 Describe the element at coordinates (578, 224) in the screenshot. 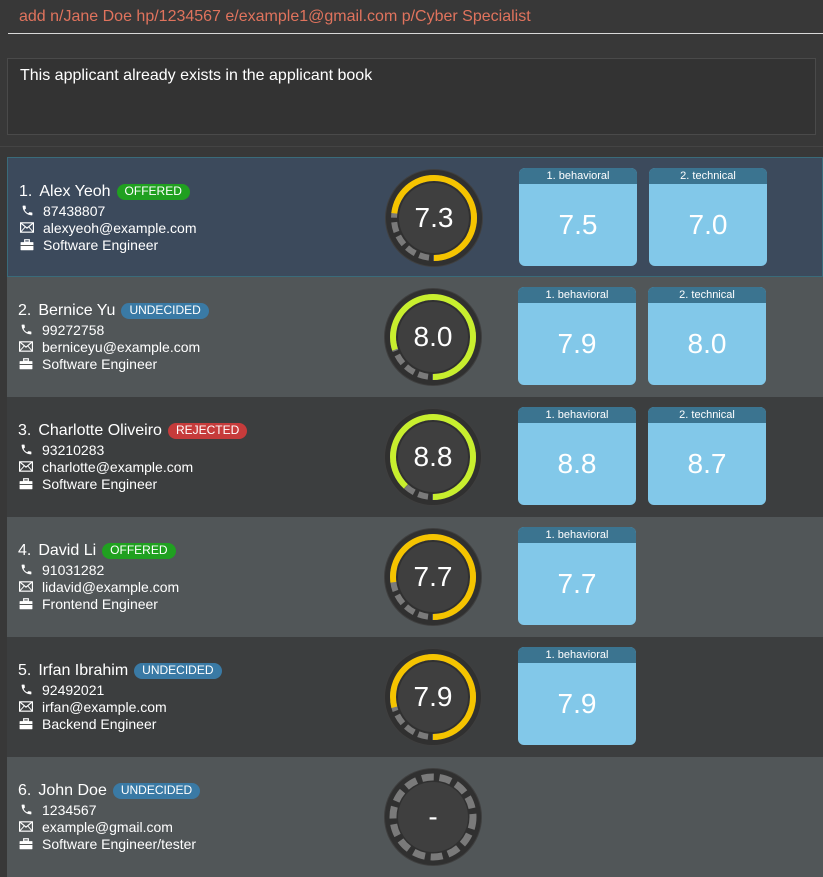

I see `interview-score: 7.5` at that location.